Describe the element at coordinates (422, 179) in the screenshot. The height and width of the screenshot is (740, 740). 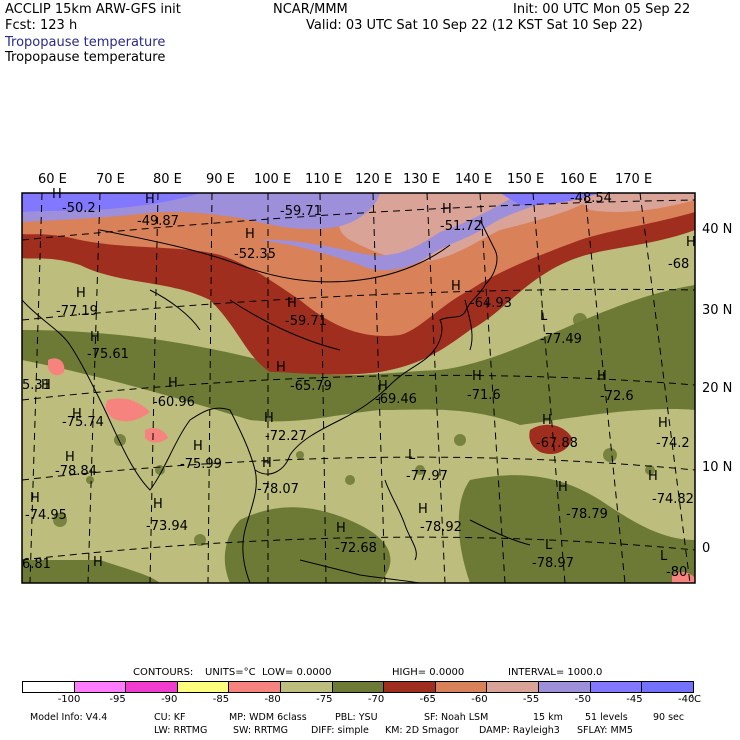
I see `lon-label: 130 E` at that location.